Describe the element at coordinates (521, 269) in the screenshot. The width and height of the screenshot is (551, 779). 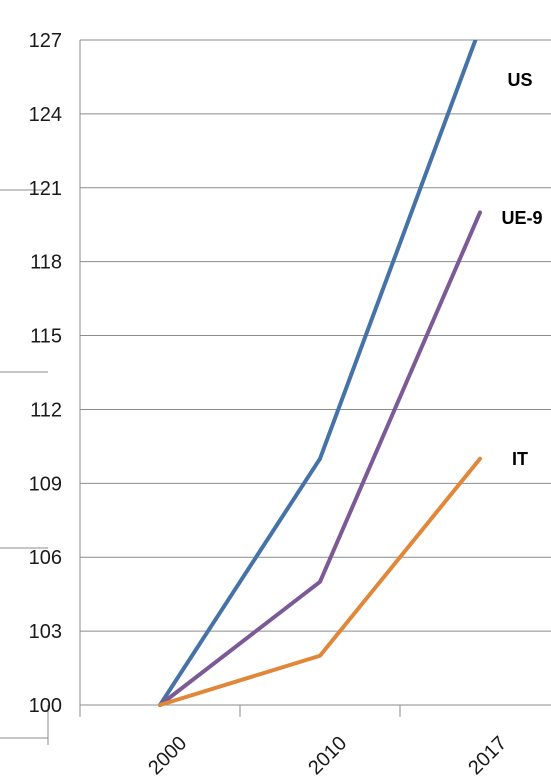
I see `series-labels: US UE-9 IT` at that location.